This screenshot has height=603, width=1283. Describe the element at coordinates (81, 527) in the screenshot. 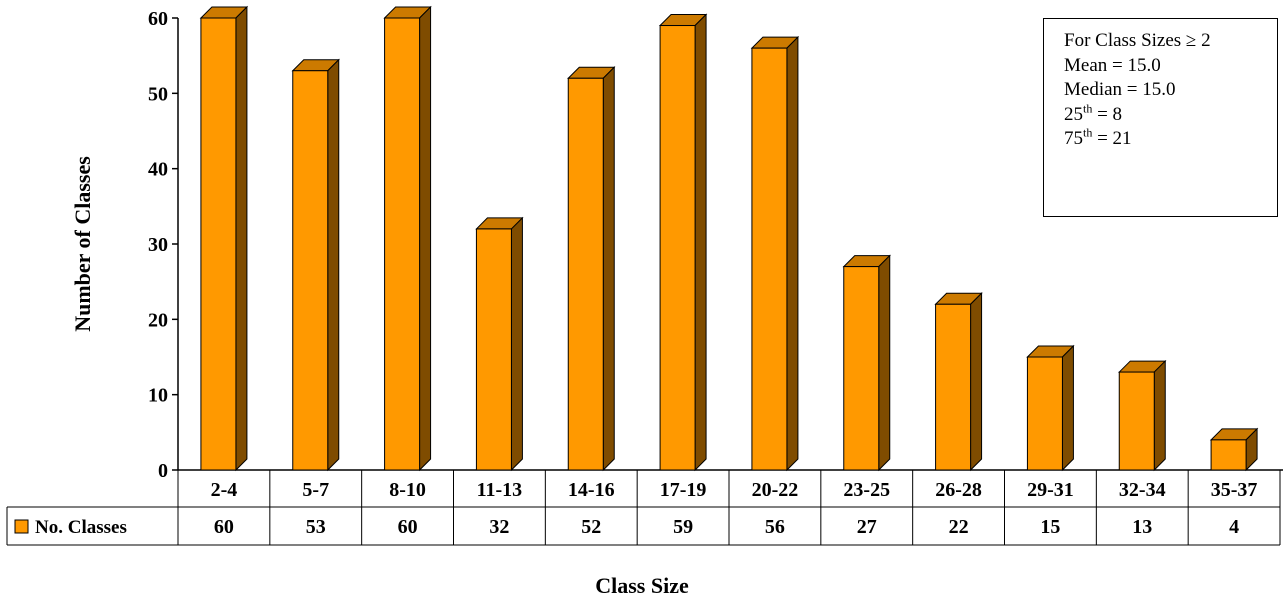

I see `legend-label: No. Classes` at that location.